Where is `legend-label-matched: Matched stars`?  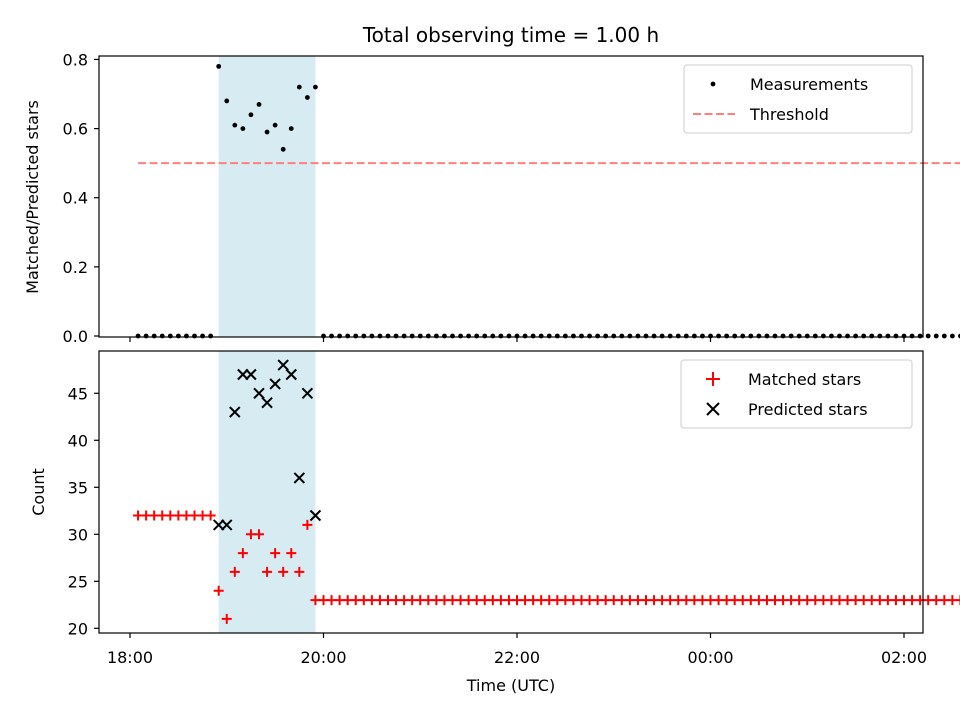 legend-label-matched: Matched stars is located at coordinates (804, 379).